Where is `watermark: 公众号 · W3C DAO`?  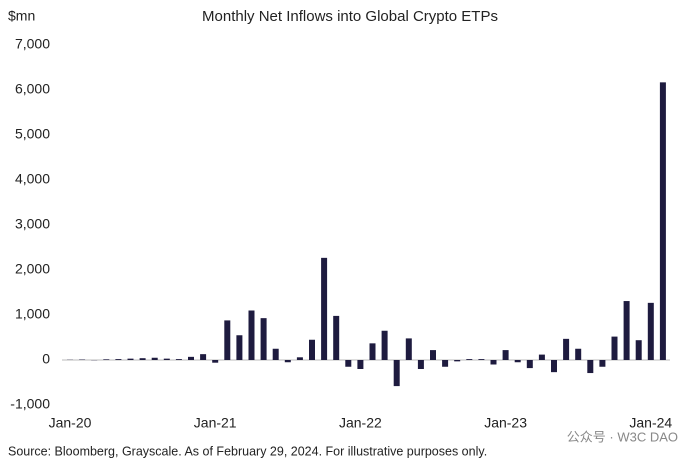
watermark: 公众号 · W3C DAO is located at coordinates (622, 436).